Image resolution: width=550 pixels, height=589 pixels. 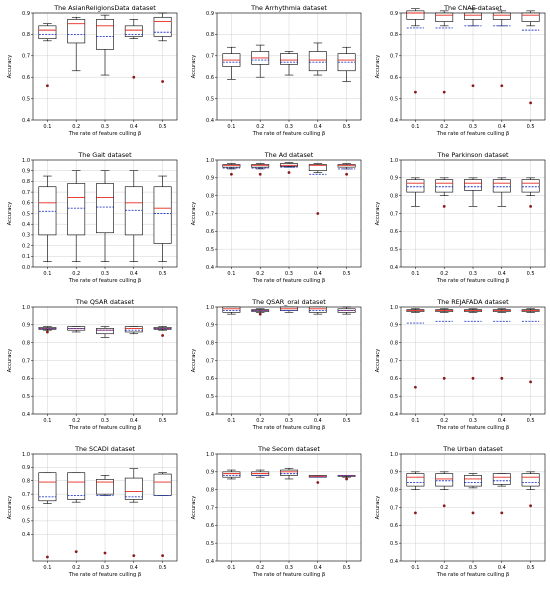 What do you see at coordinates (472, 8) in the screenshot?
I see `chart-title: The CNAE dataset` at bounding box center [472, 8].